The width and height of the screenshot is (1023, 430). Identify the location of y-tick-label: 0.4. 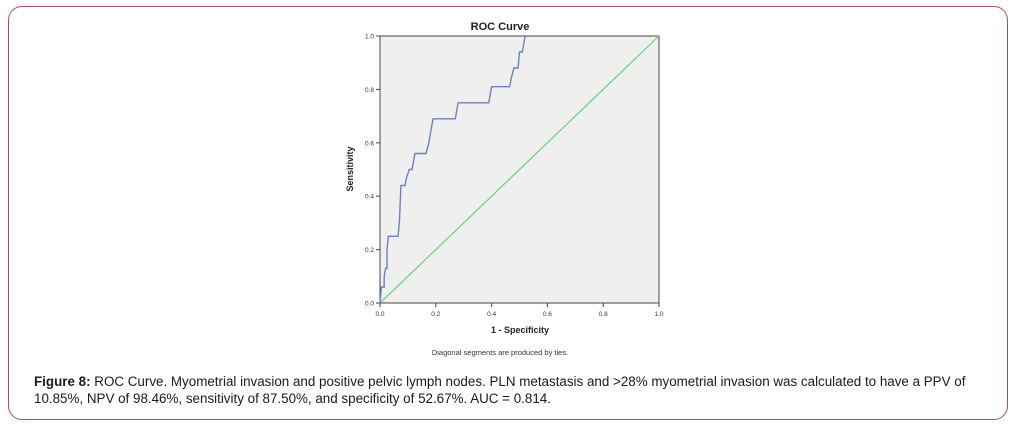
(369, 197).